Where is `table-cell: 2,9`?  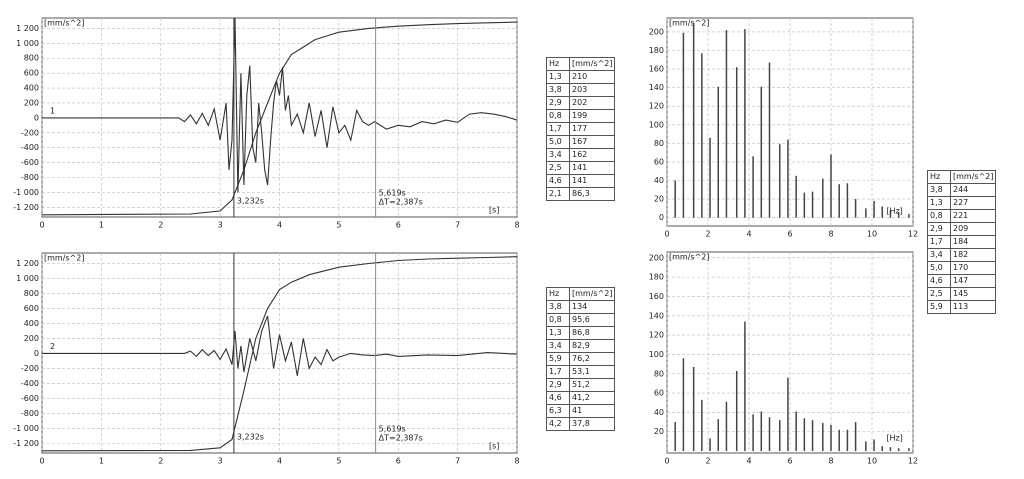
table-cell: 2,9 is located at coordinates (939, 229).